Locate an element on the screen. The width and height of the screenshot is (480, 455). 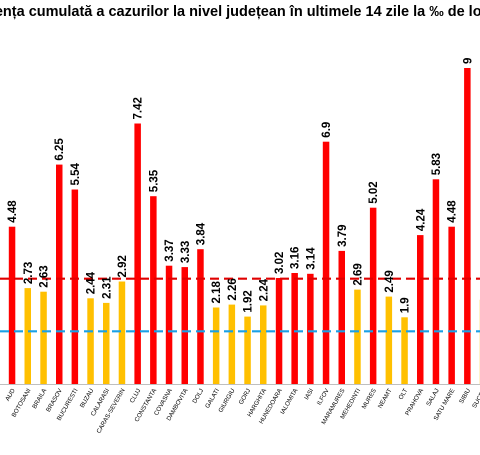
tick-label: MURES is located at coordinates (369, 399).